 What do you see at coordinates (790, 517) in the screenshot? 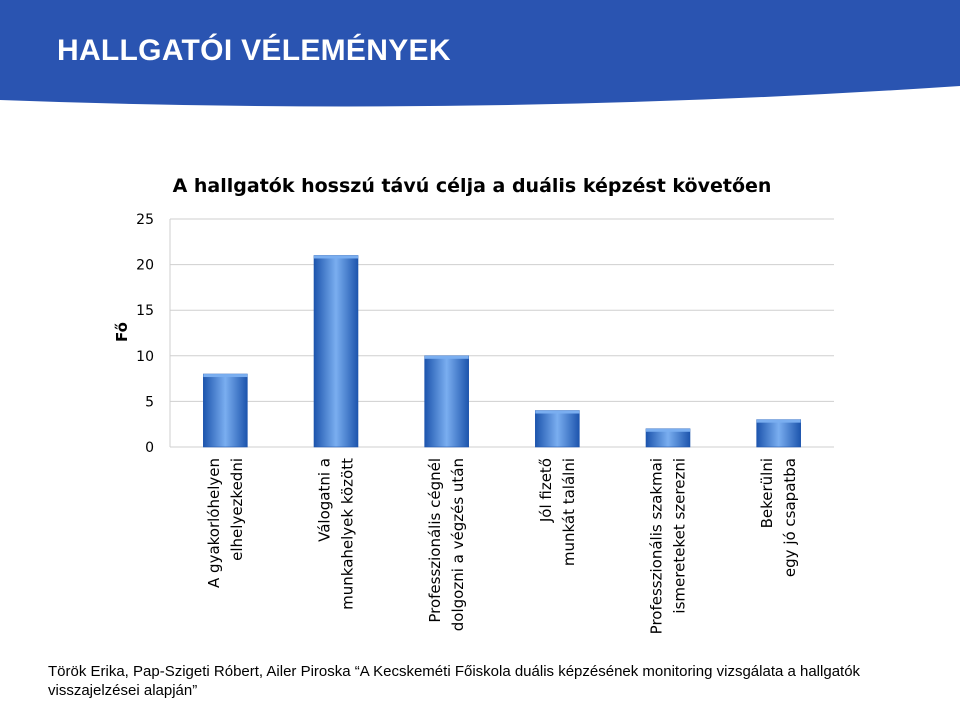
I see `x-tick-label-line: egy jó csapatba` at bounding box center [790, 517].